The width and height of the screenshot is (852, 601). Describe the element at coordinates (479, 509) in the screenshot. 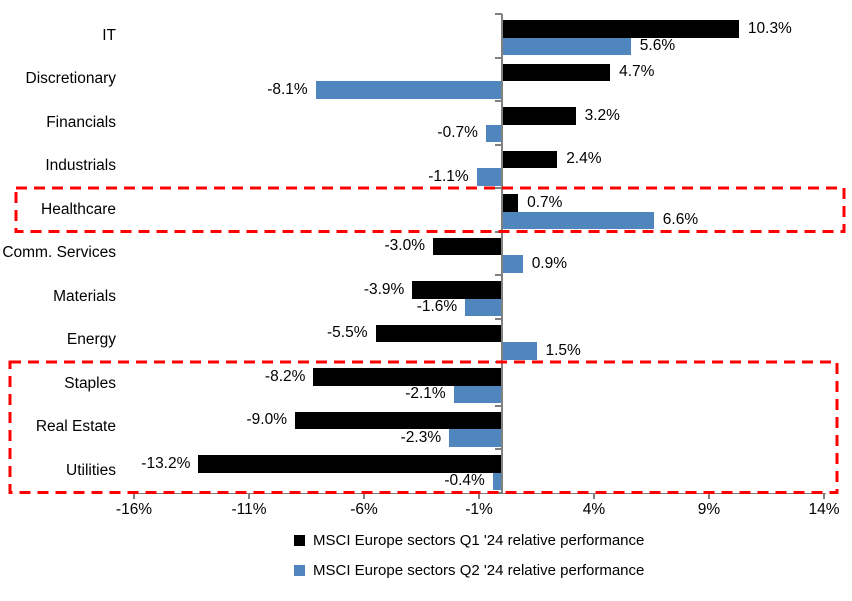

I see `x-axis-tick-label: -1%` at that location.